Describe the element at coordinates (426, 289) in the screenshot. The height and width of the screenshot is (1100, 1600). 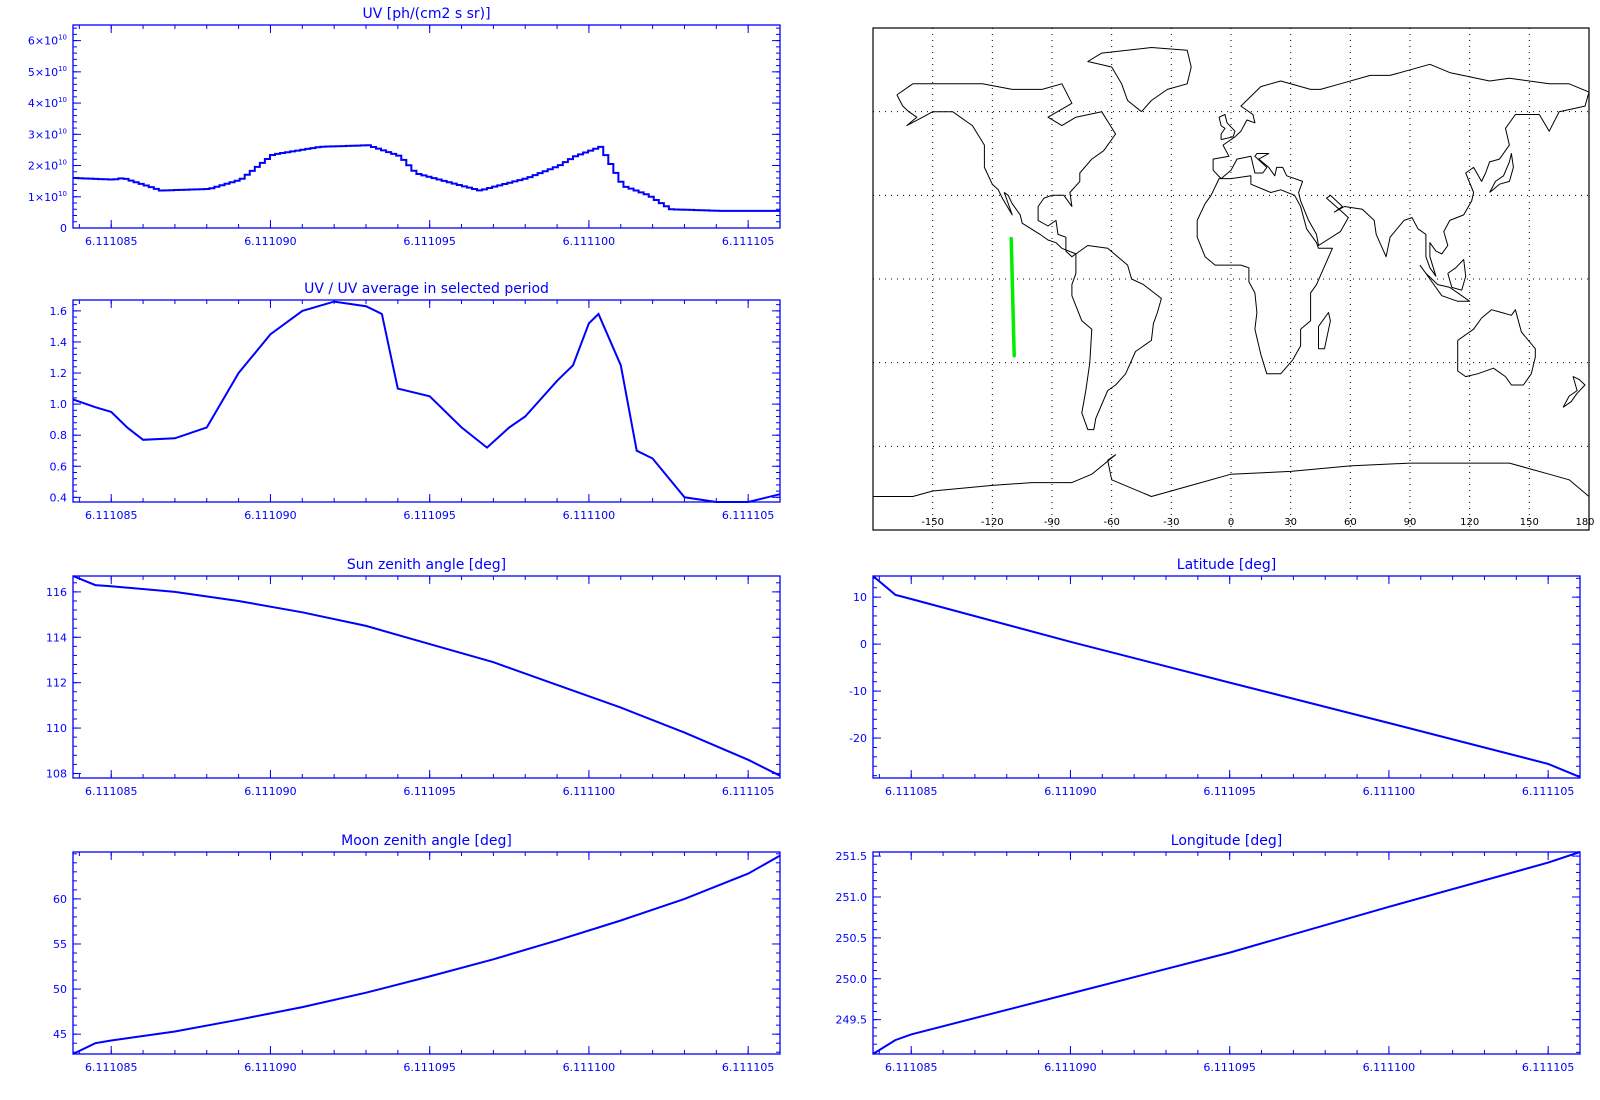
I see `chart-title: UV / UV average in selected period` at that location.